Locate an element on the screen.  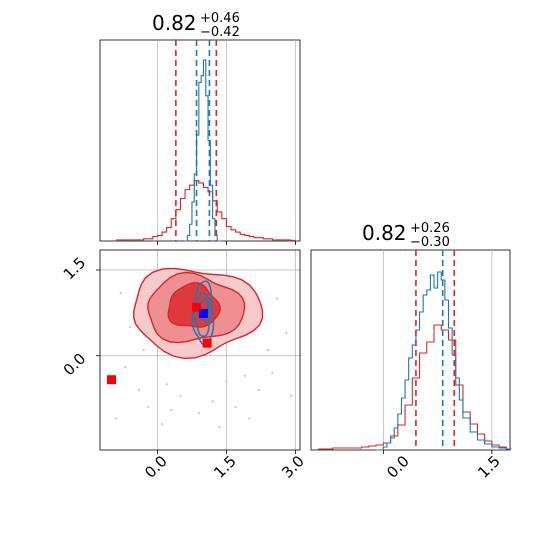
bottom-right-quantile-lines is located at coordinates (435, 350).